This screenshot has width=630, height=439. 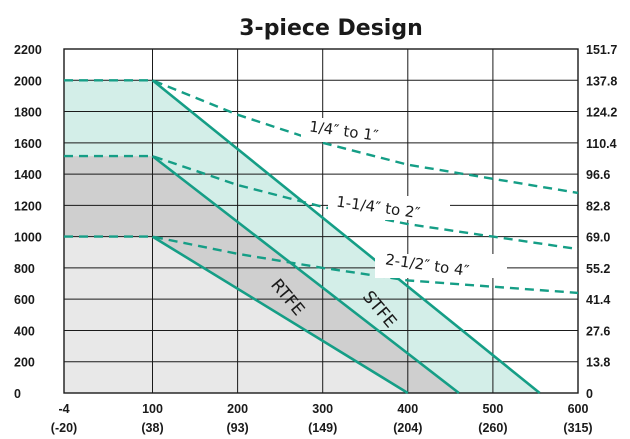 What do you see at coordinates (577, 428) in the screenshot?
I see `x-tick-sublabel: (315)` at bounding box center [577, 428].